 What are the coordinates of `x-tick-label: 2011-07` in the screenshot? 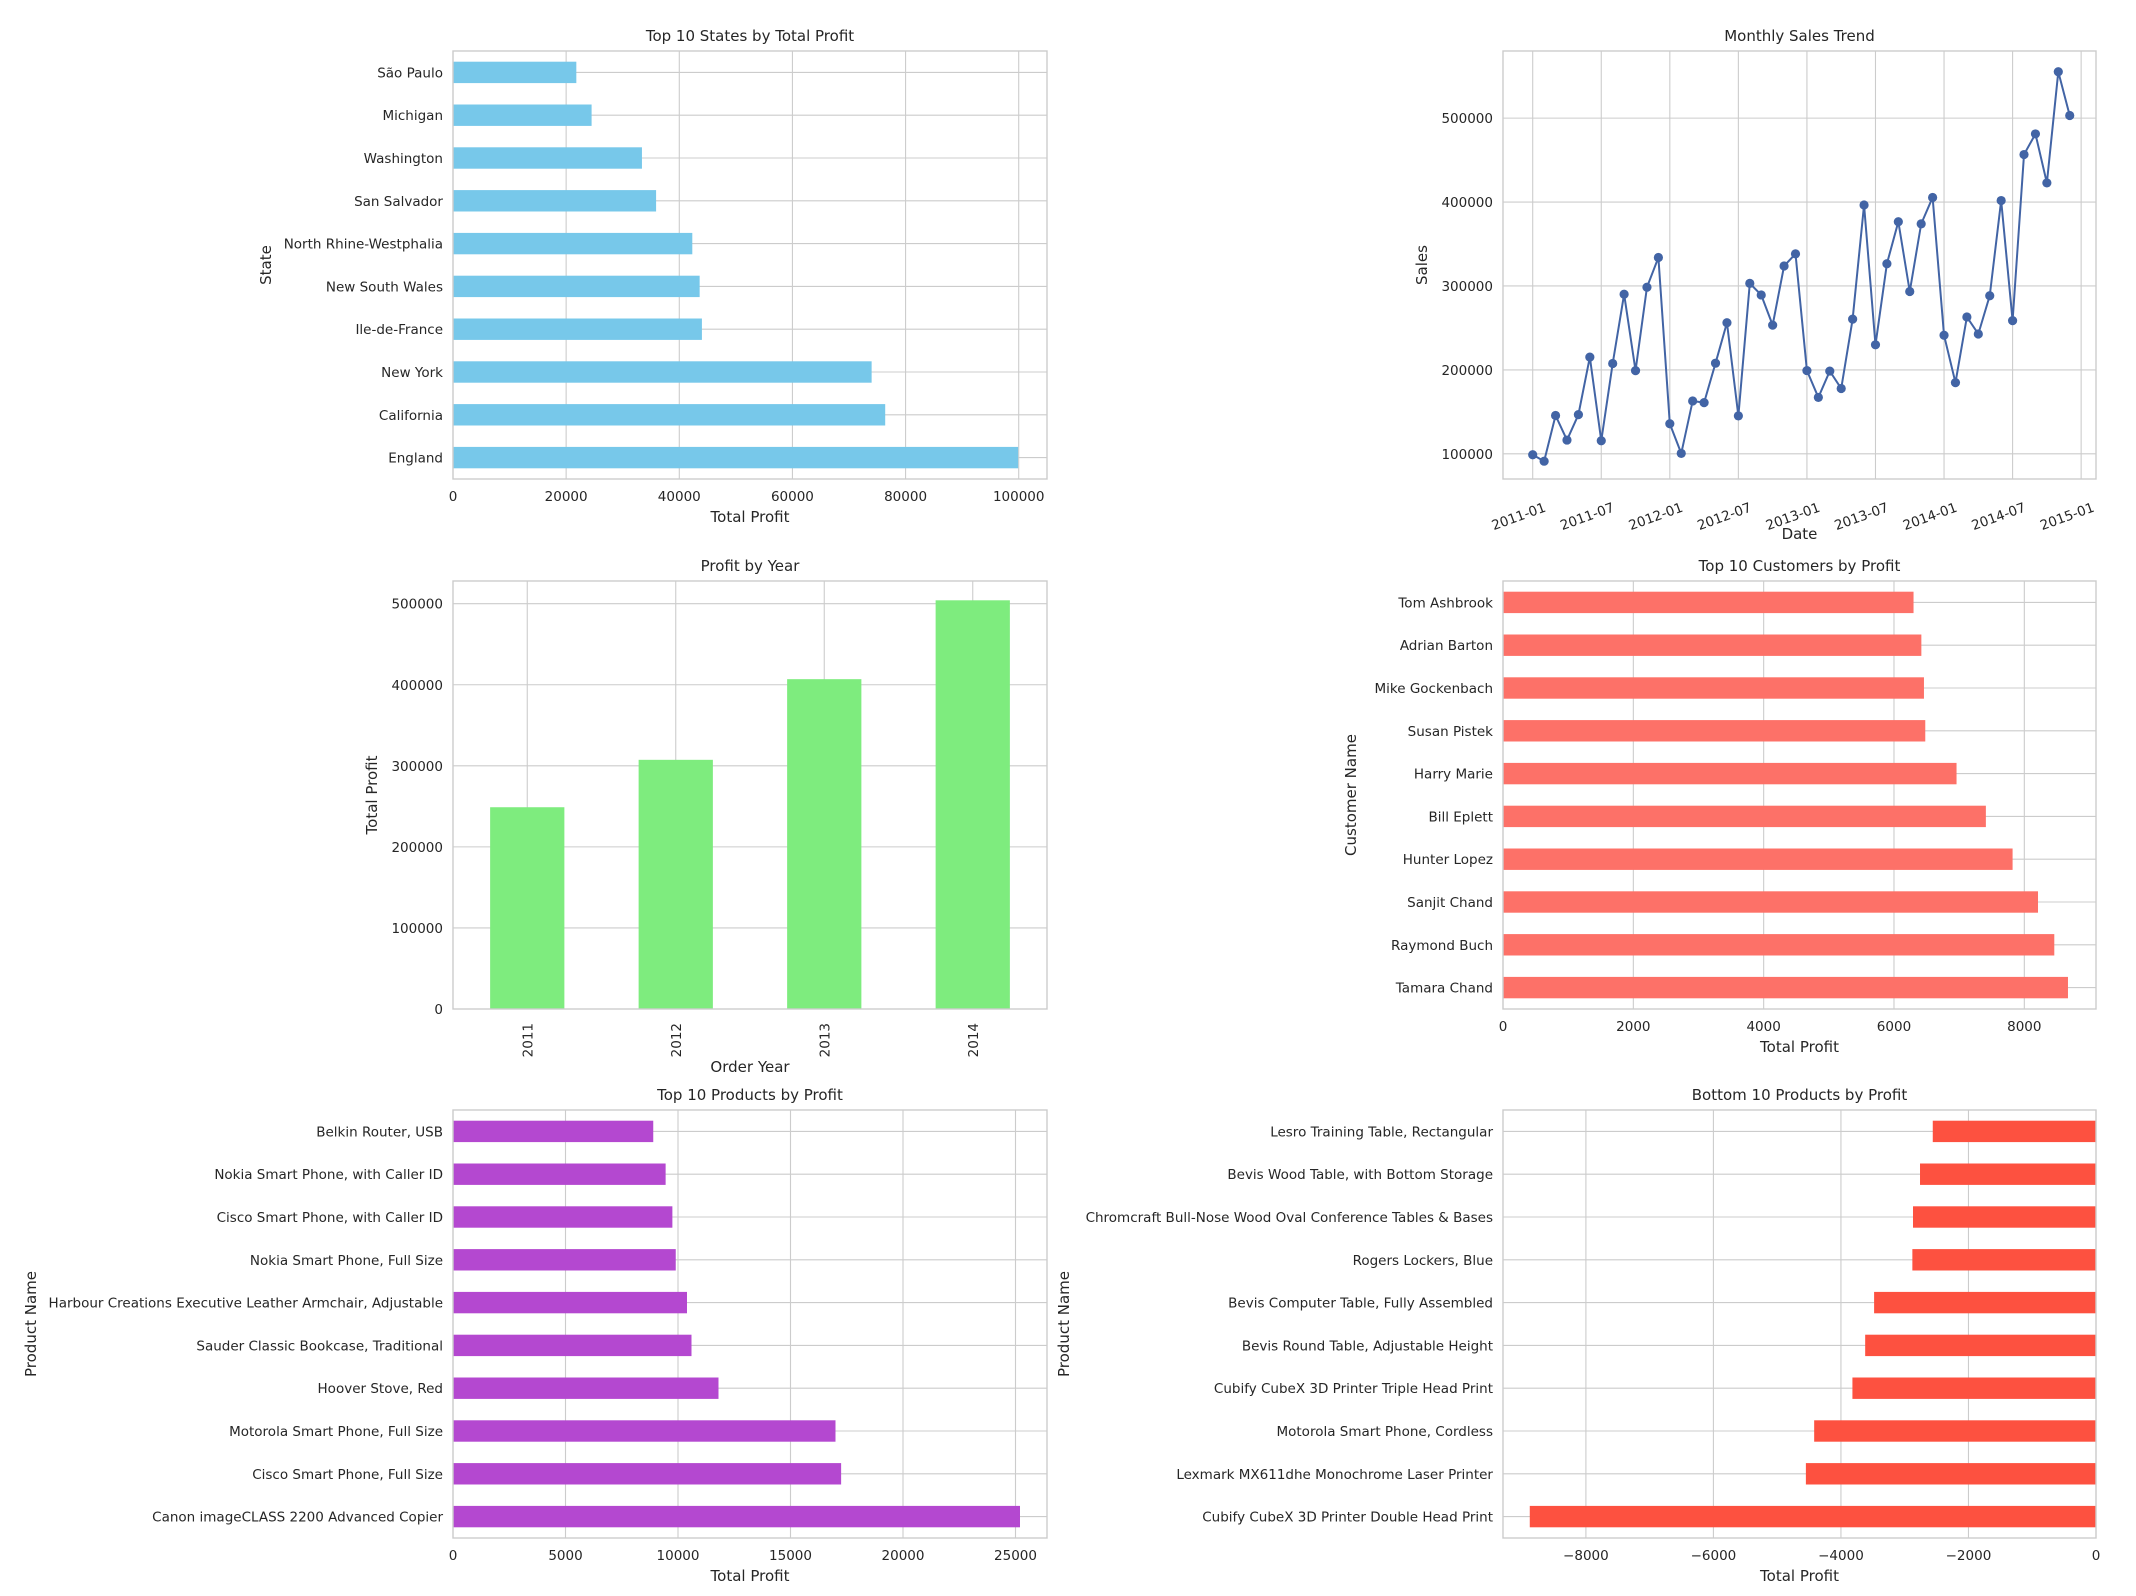 It's located at (1587, 517).